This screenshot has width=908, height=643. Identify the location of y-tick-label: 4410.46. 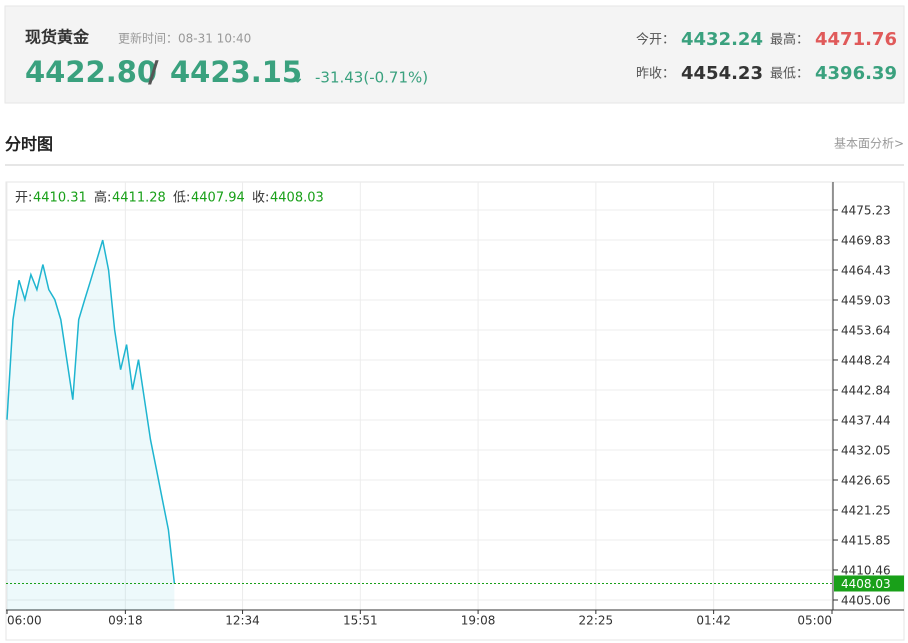
(866, 570).